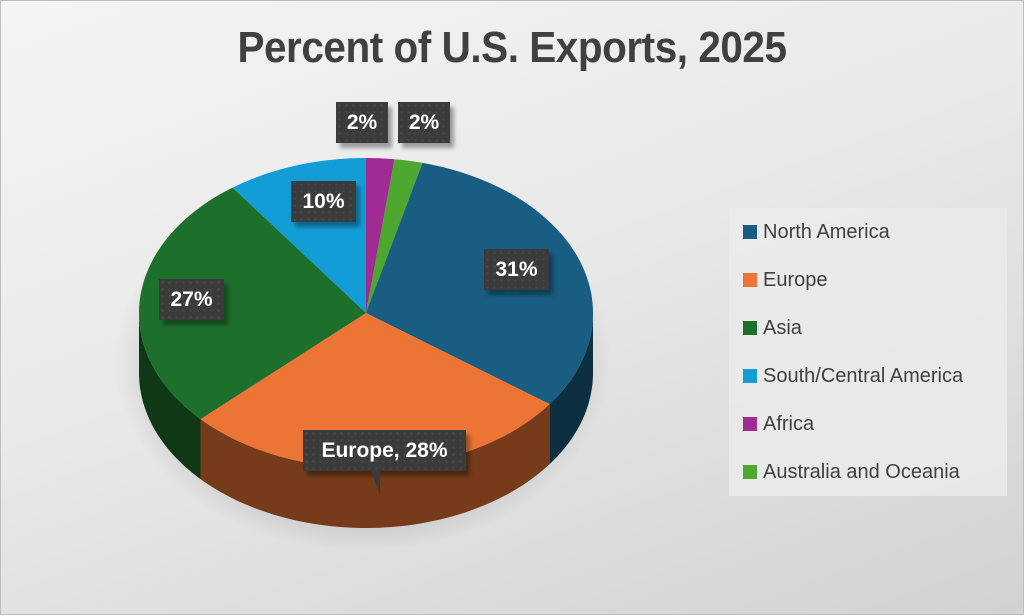 The height and width of the screenshot is (616, 1024). Describe the element at coordinates (323, 201) in the screenshot. I see `data-label-south-central-america: 10%` at that location.